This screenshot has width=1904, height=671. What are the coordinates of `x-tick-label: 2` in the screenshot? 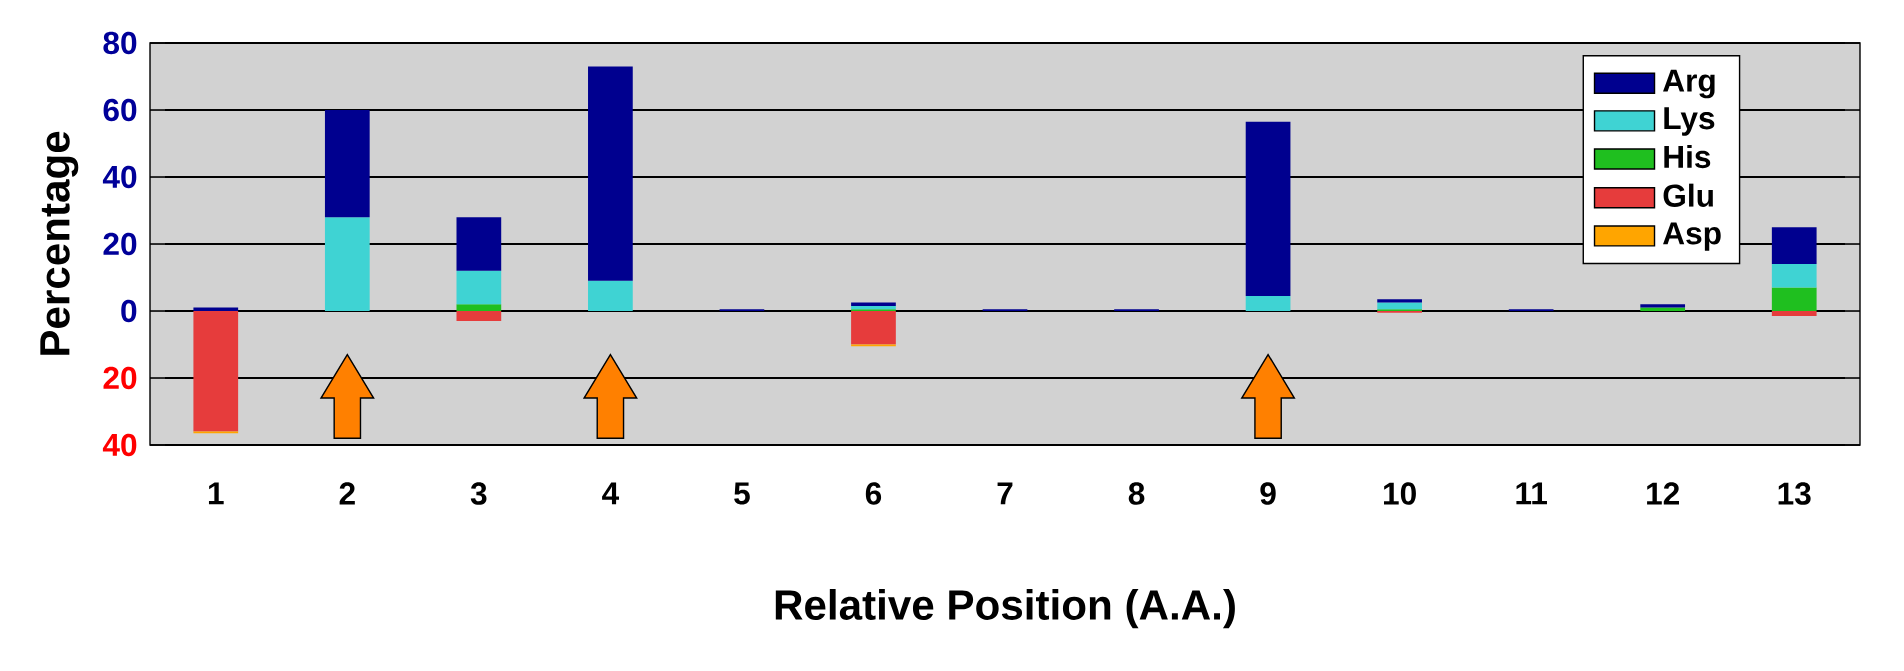 It's located at (347, 493).